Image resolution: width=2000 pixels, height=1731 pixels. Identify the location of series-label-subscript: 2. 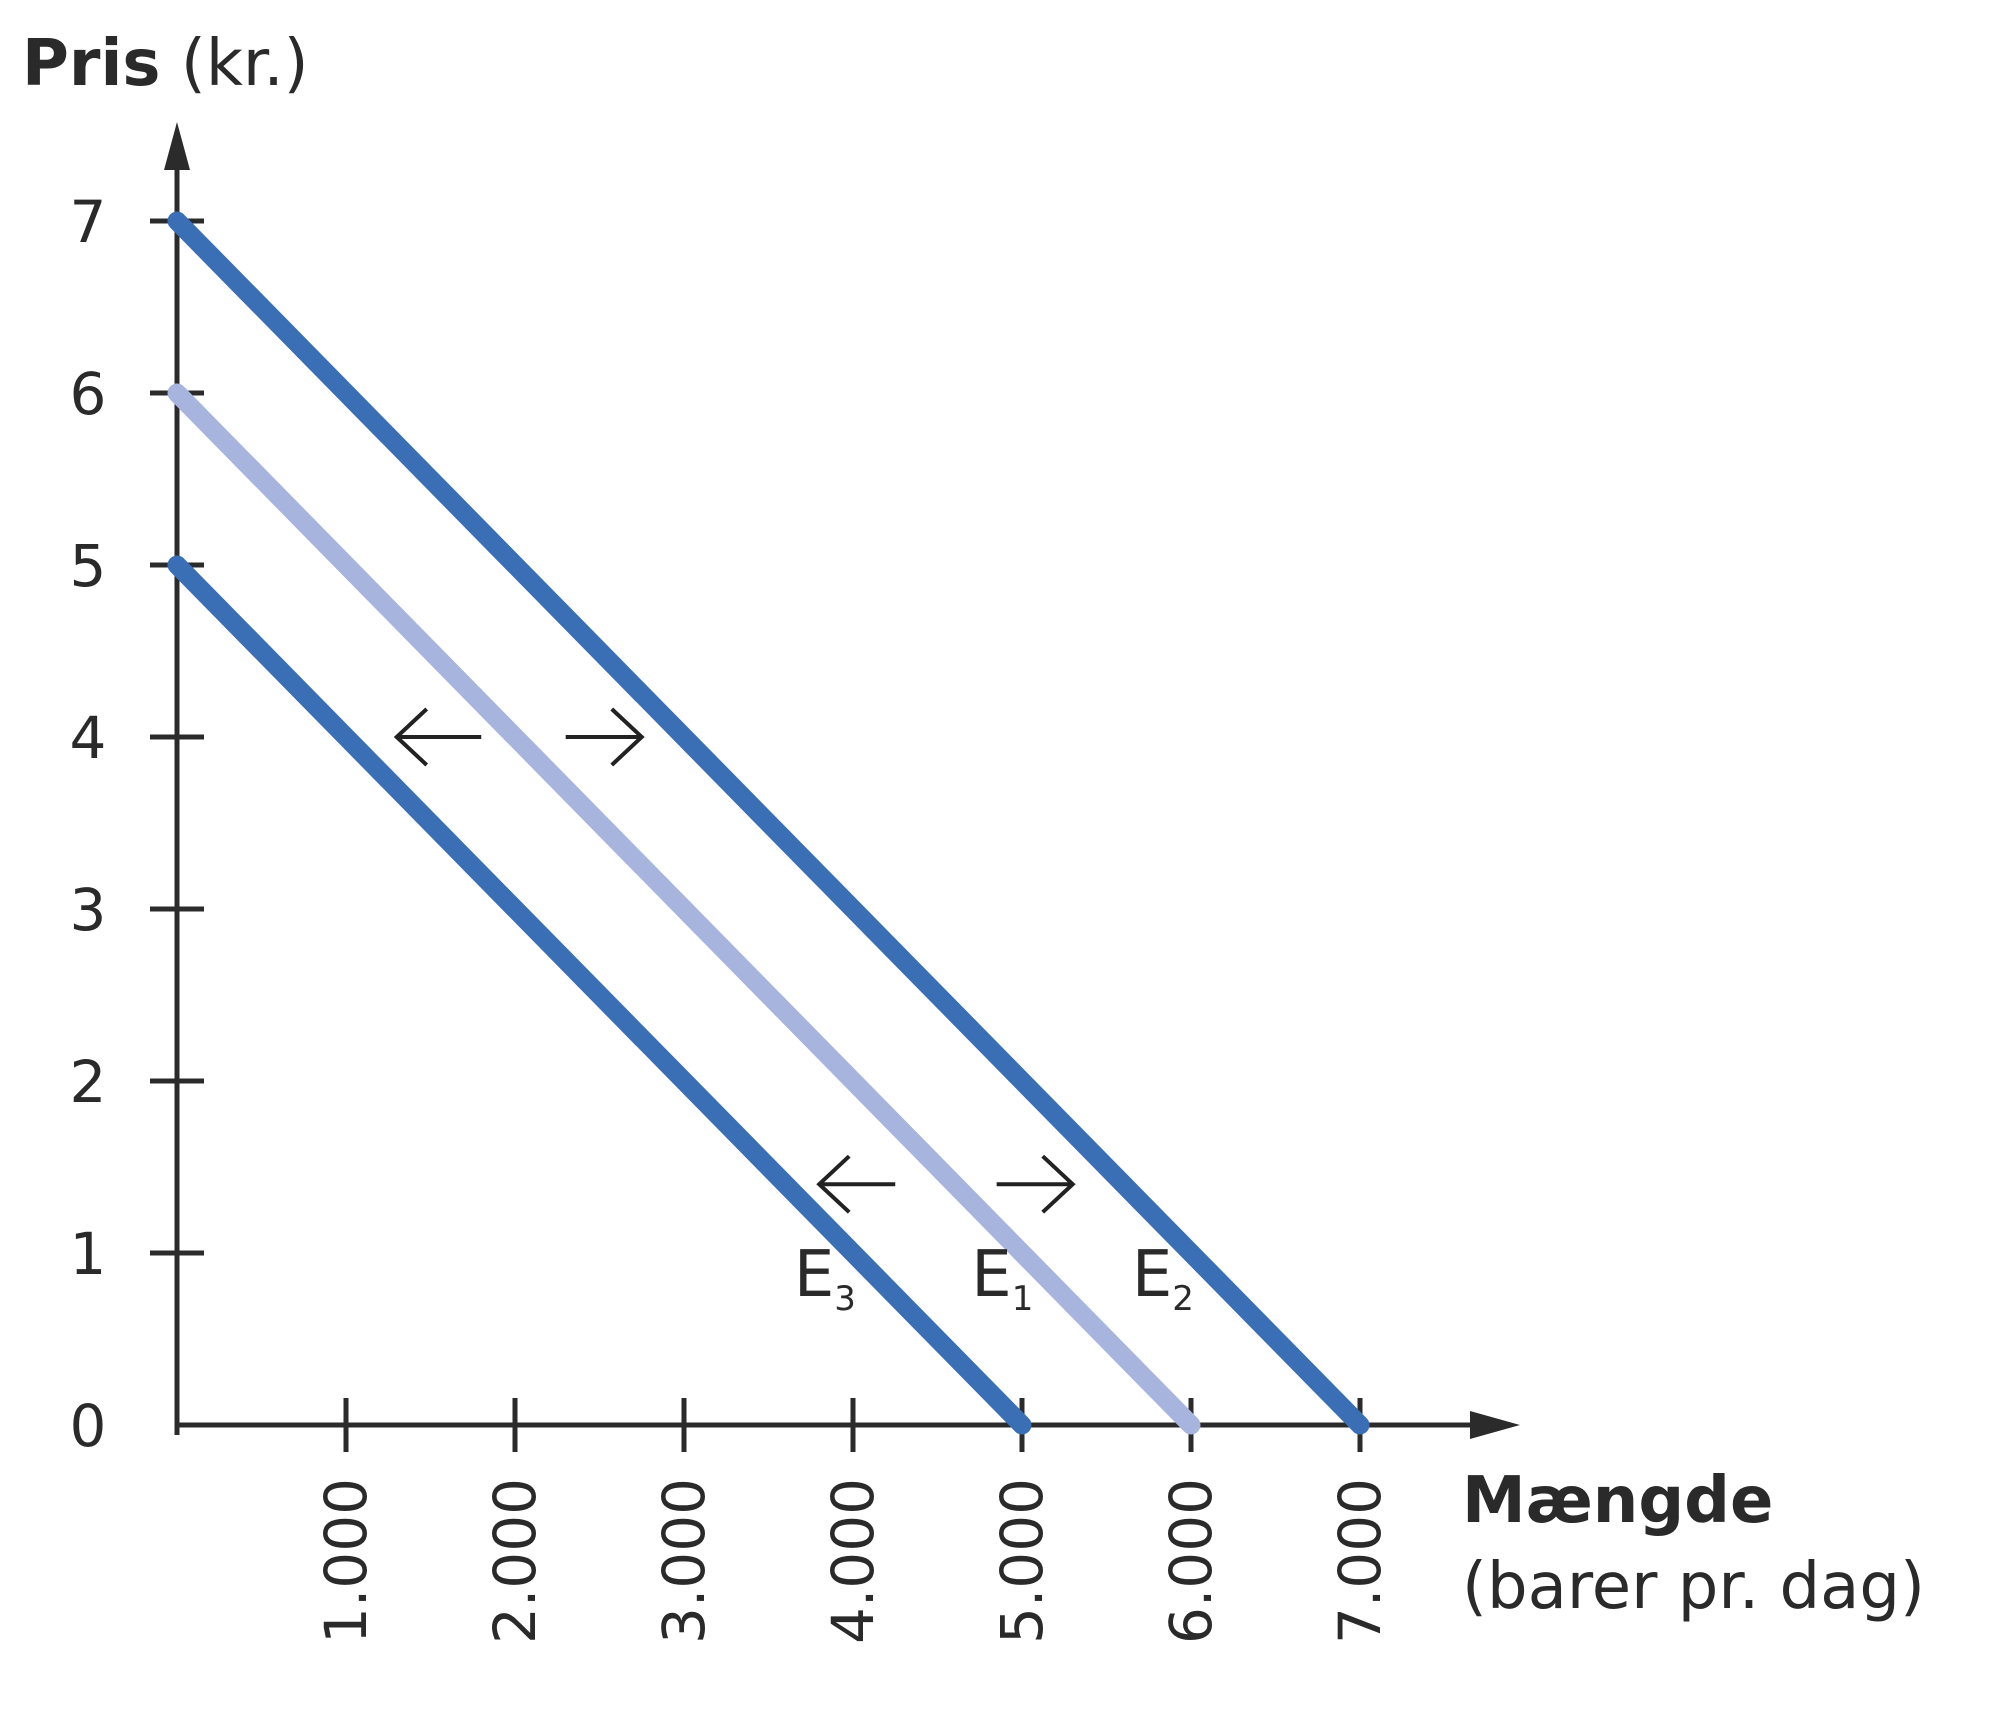
(1183, 1299).